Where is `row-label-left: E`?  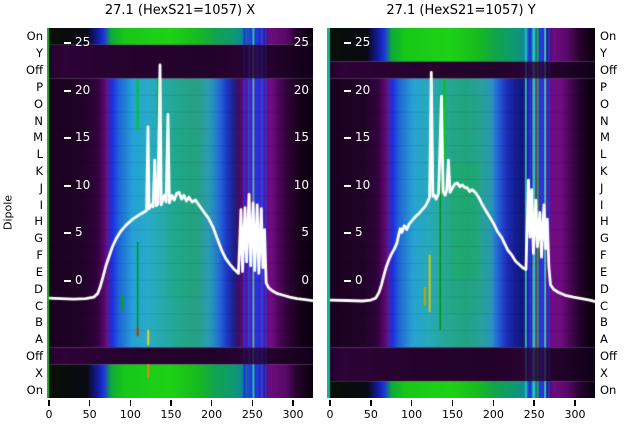
row-label-left: E is located at coordinates (39, 271).